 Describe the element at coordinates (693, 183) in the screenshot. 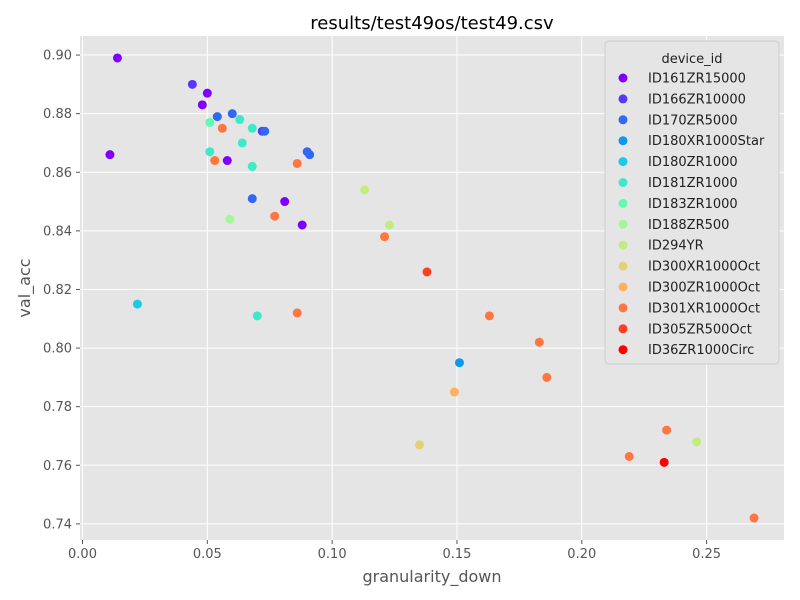

I see `legend-label: ID181ZR1000` at that location.